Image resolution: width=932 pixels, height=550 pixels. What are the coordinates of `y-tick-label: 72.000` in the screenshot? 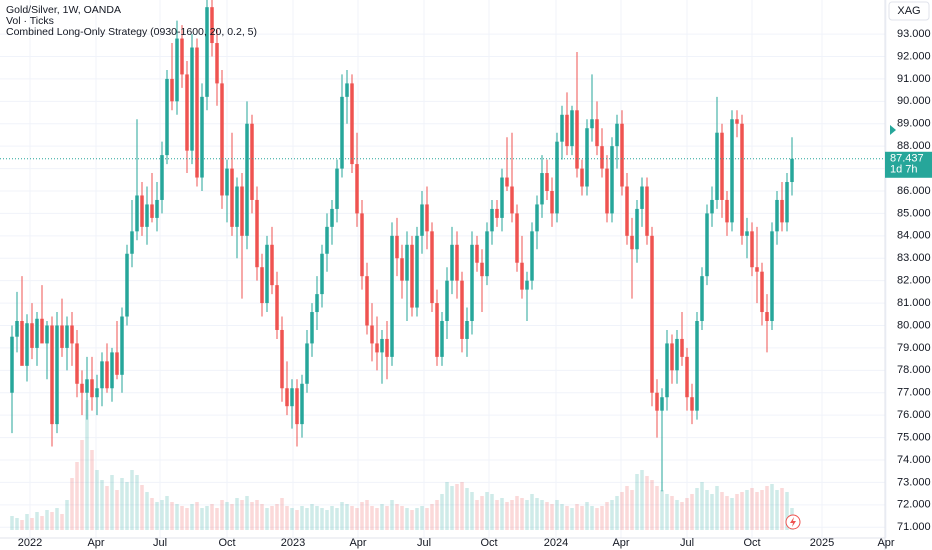 It's located at (914, 505).